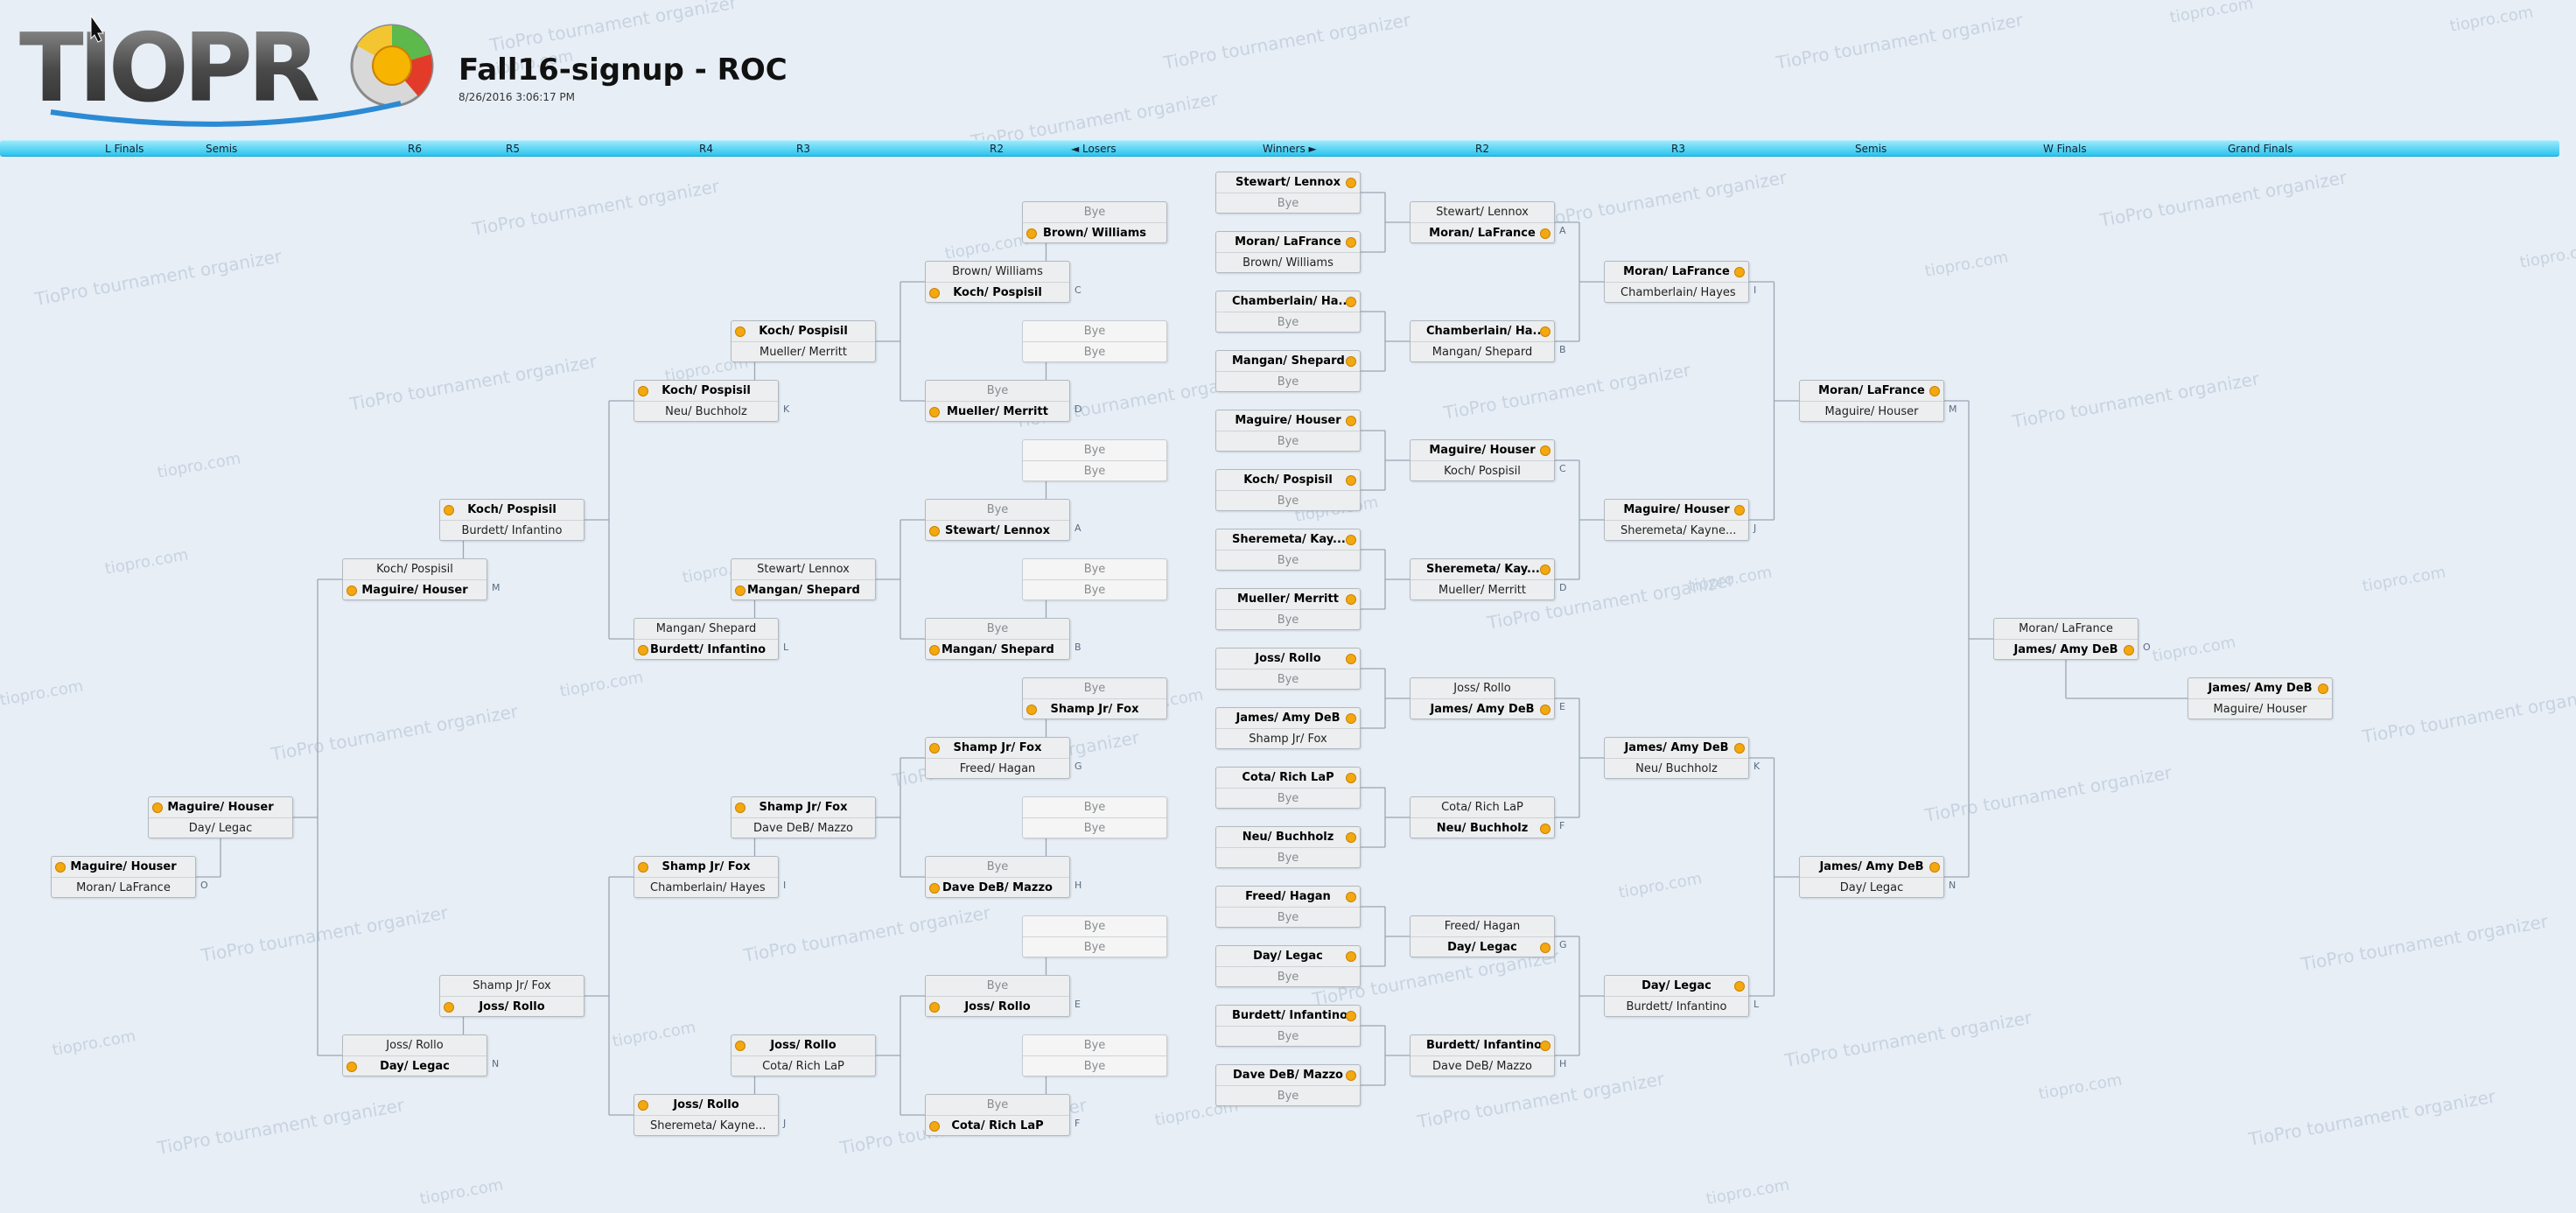 This screenshot has height=1213, width=2576. Describe the element at coordinates (1093, 149) in the screenshot. I see `round-label: ◄ Losers` at that location.